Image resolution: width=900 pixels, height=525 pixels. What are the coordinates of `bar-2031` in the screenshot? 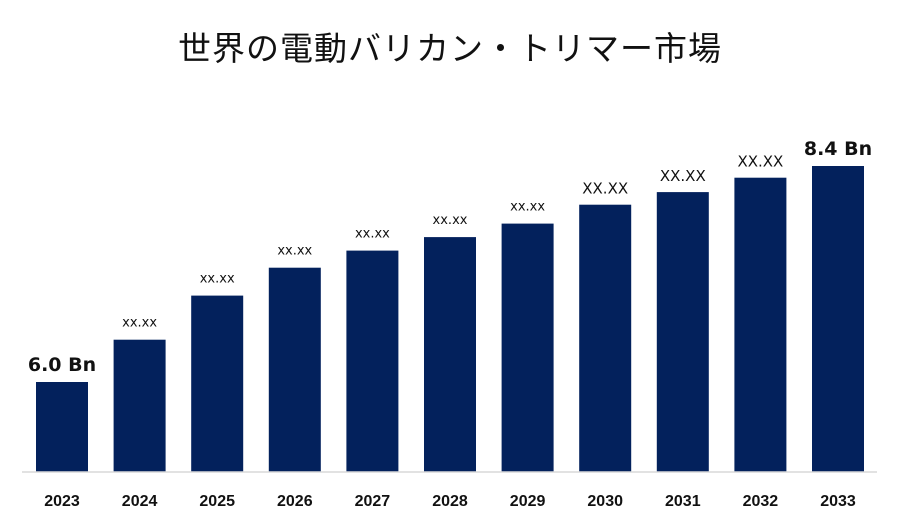 It's located at (682, 332).